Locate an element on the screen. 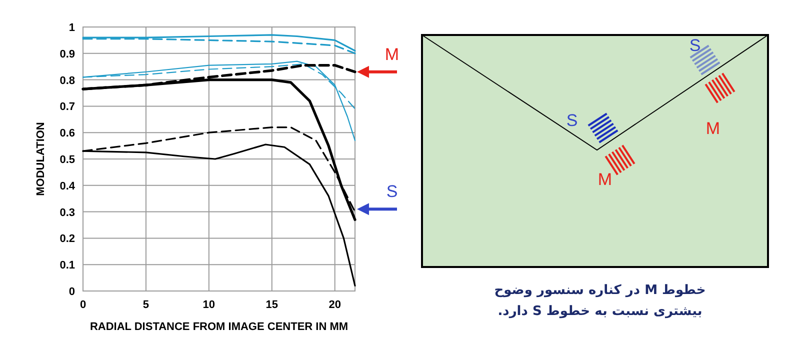 The height and width of the screenshot is (364, 800). x-tick-label: 15 is located at coordinates (272, 305).